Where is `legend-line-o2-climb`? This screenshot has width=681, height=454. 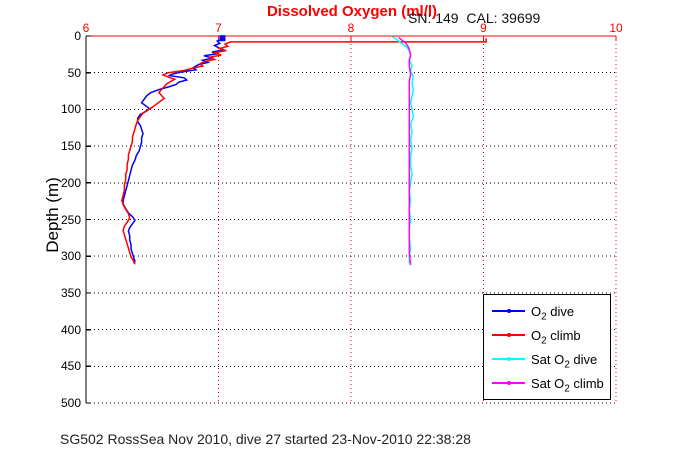
legend-line-o2-climb is located at coordinates (508, 335).